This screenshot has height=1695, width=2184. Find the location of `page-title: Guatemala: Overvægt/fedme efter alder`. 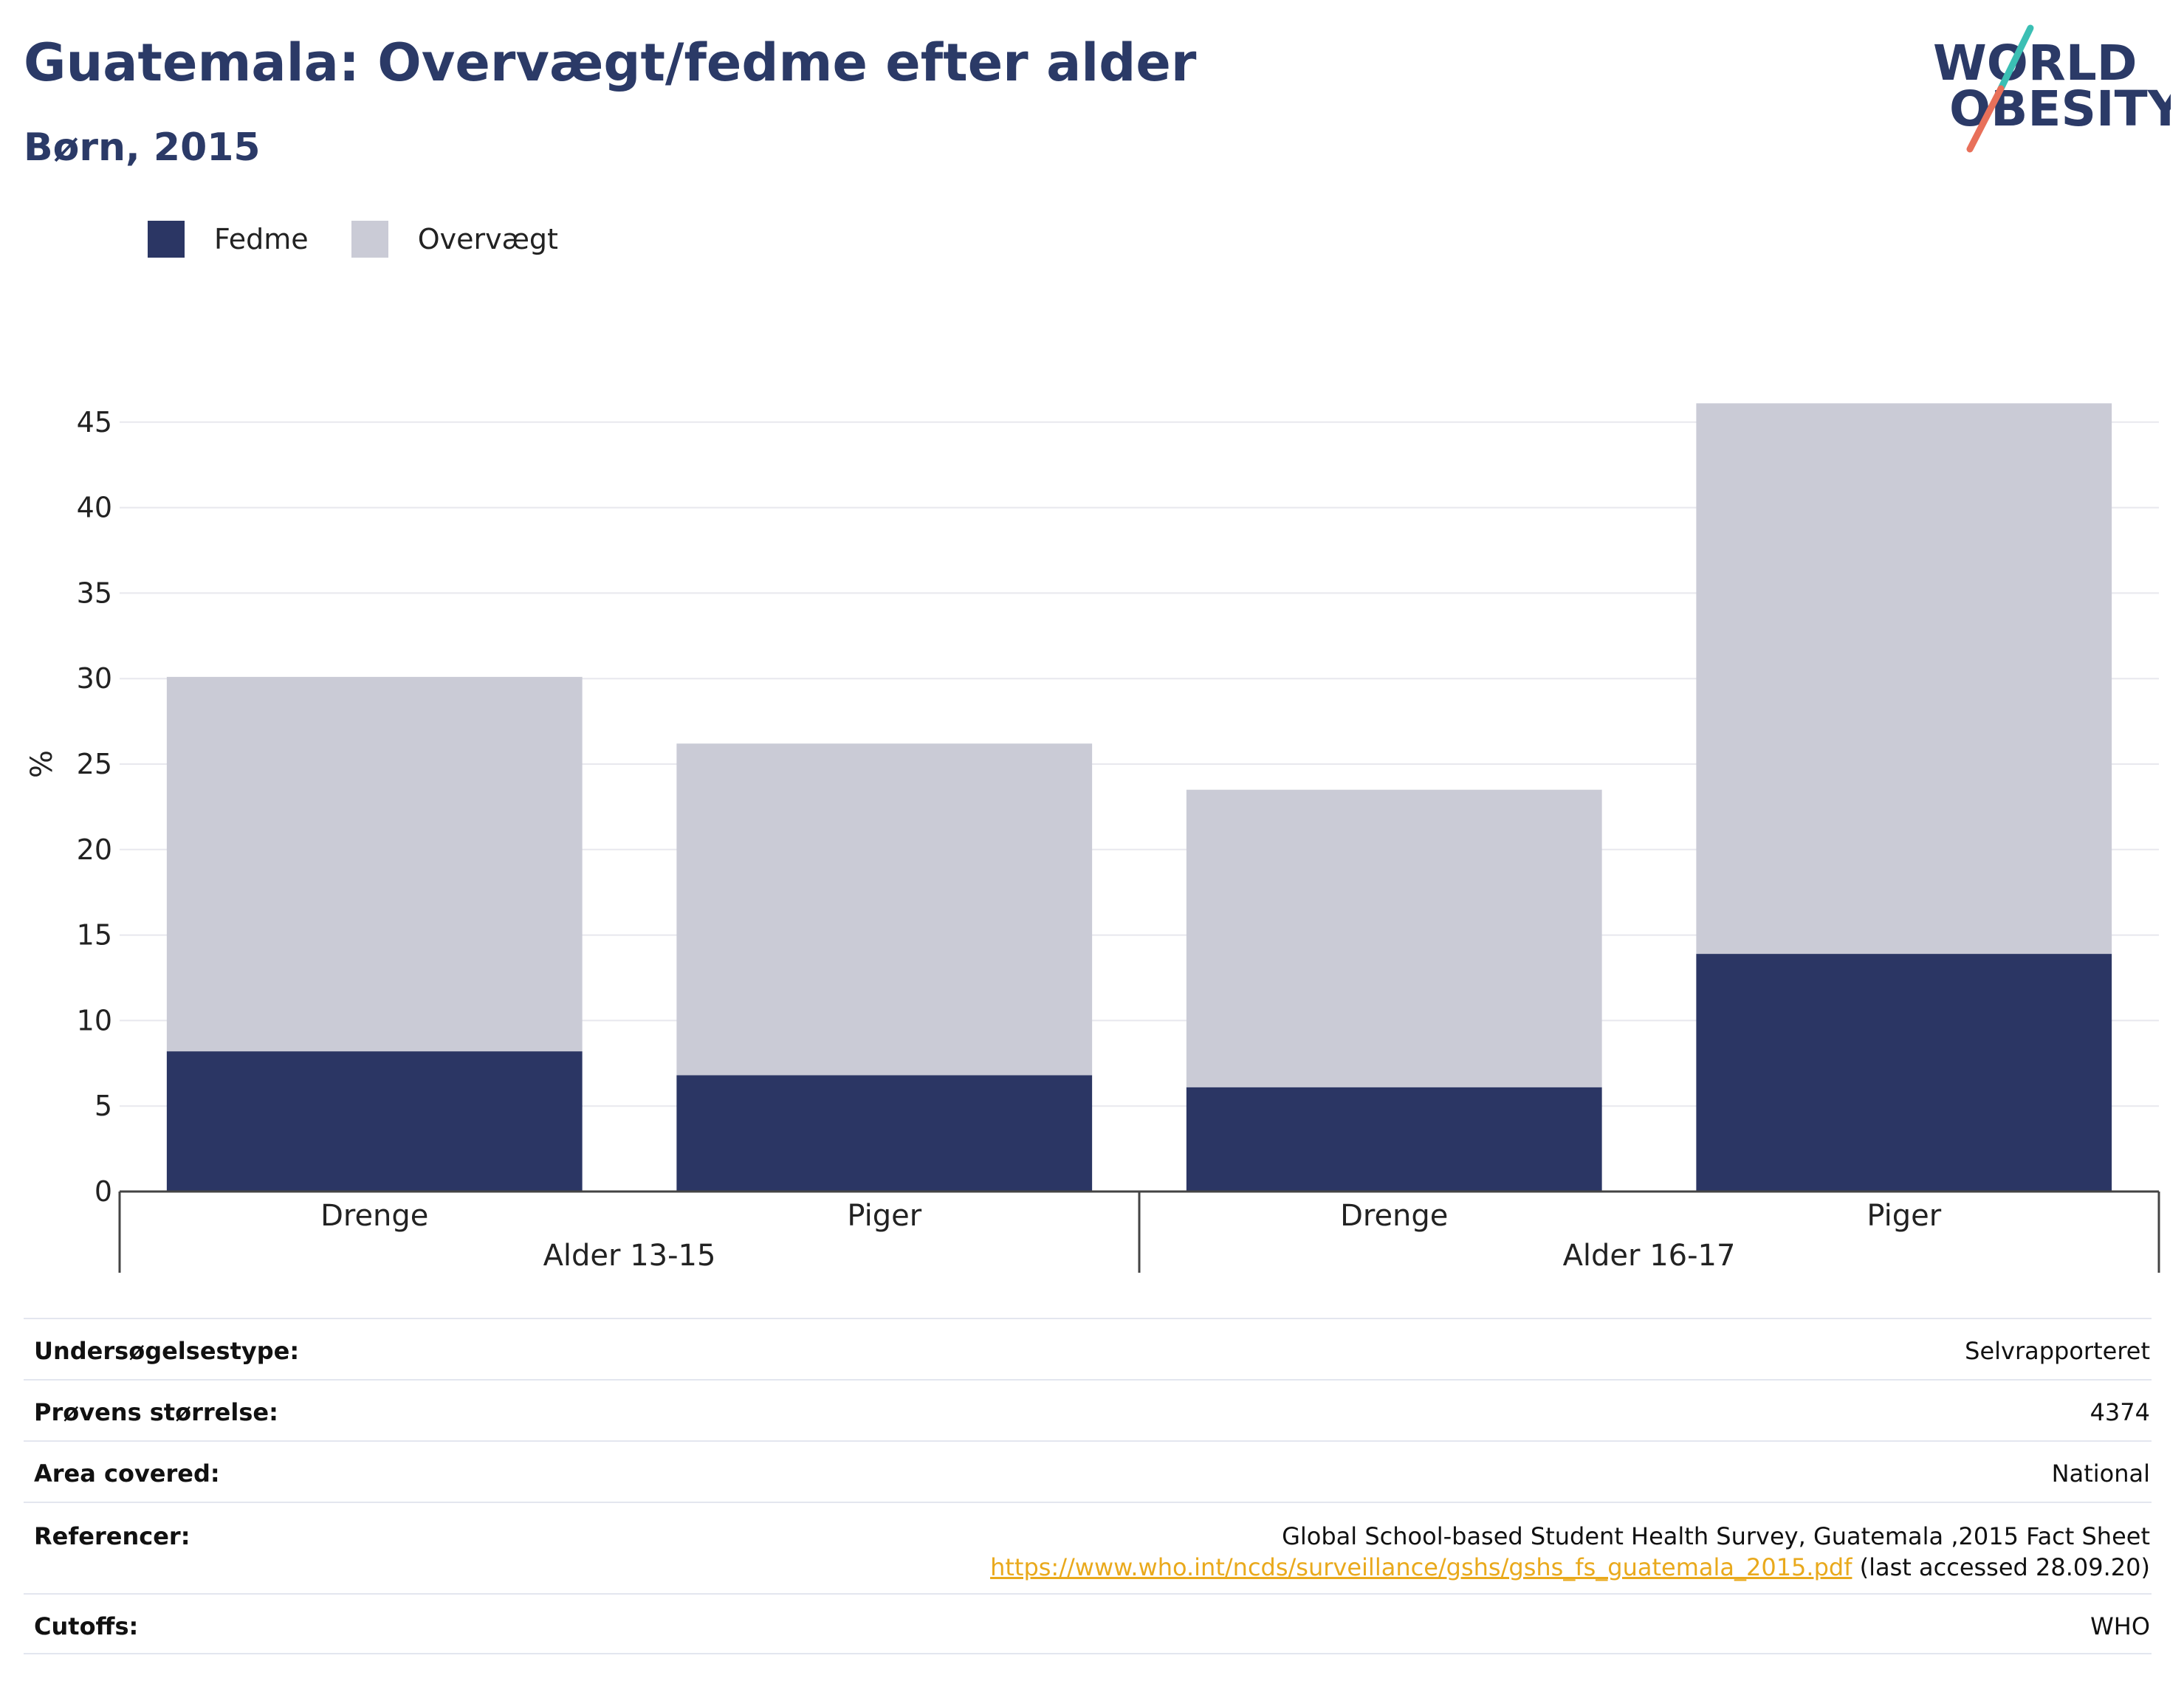

page-title: Guatemala: Overvægt/fedme efter alder is located at coordinates (610, 62).